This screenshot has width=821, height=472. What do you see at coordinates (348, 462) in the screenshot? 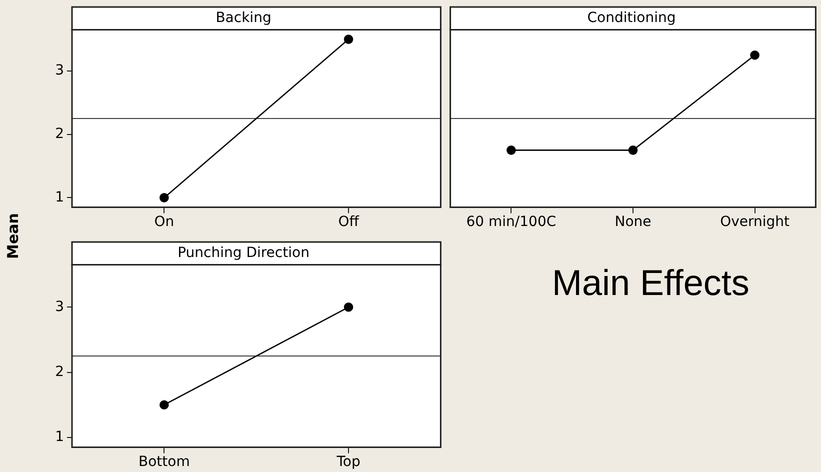
I see `x-tick-label: Top` at bounding box center [348, 462].